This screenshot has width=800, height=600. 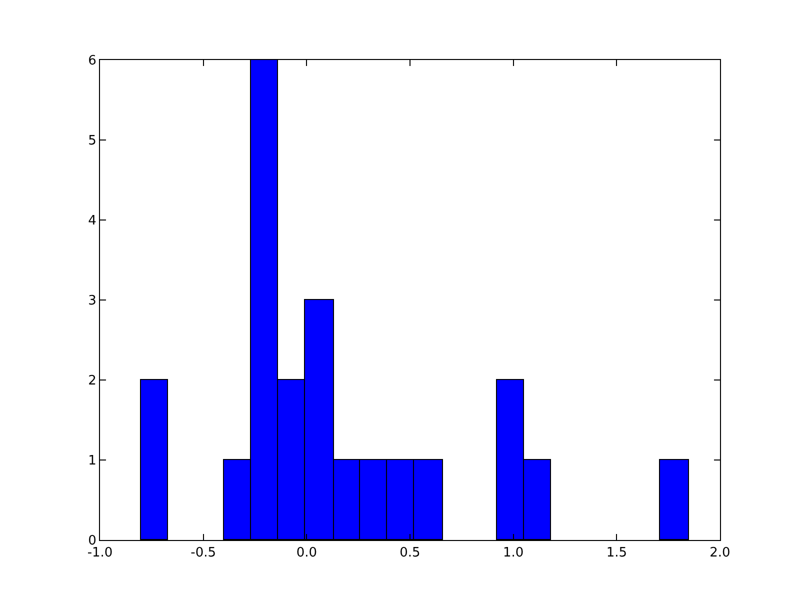 What do you see at coordinates (92, 141) in the screenshot?
I see `y-tick-label: 5` at bounding box center [92, 141].